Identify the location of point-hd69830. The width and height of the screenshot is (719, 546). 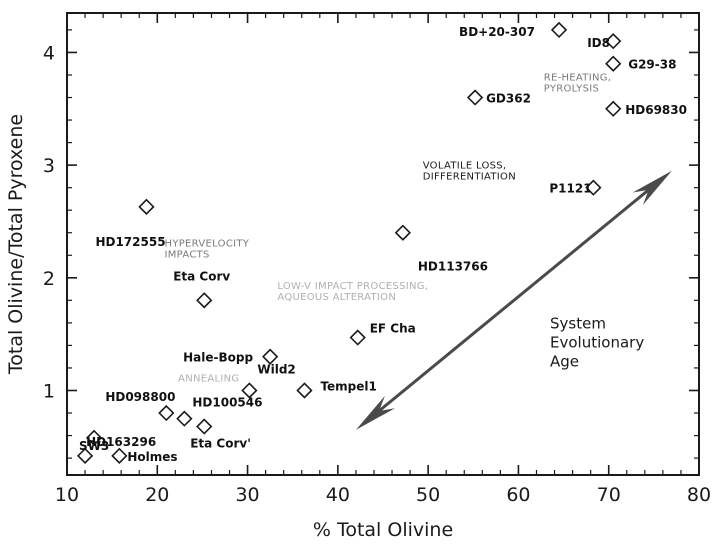
(613, 108).